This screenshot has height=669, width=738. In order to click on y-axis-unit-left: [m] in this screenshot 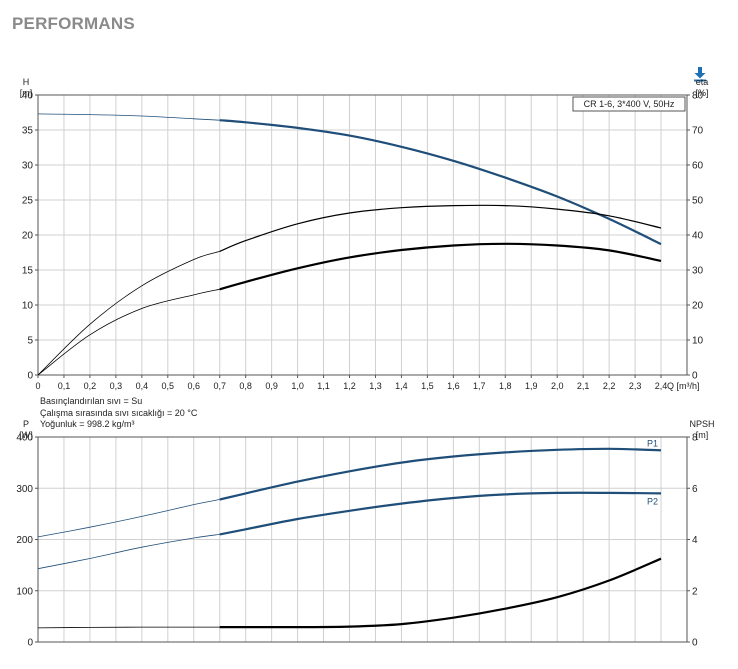, I will do `click(26, 93)`.